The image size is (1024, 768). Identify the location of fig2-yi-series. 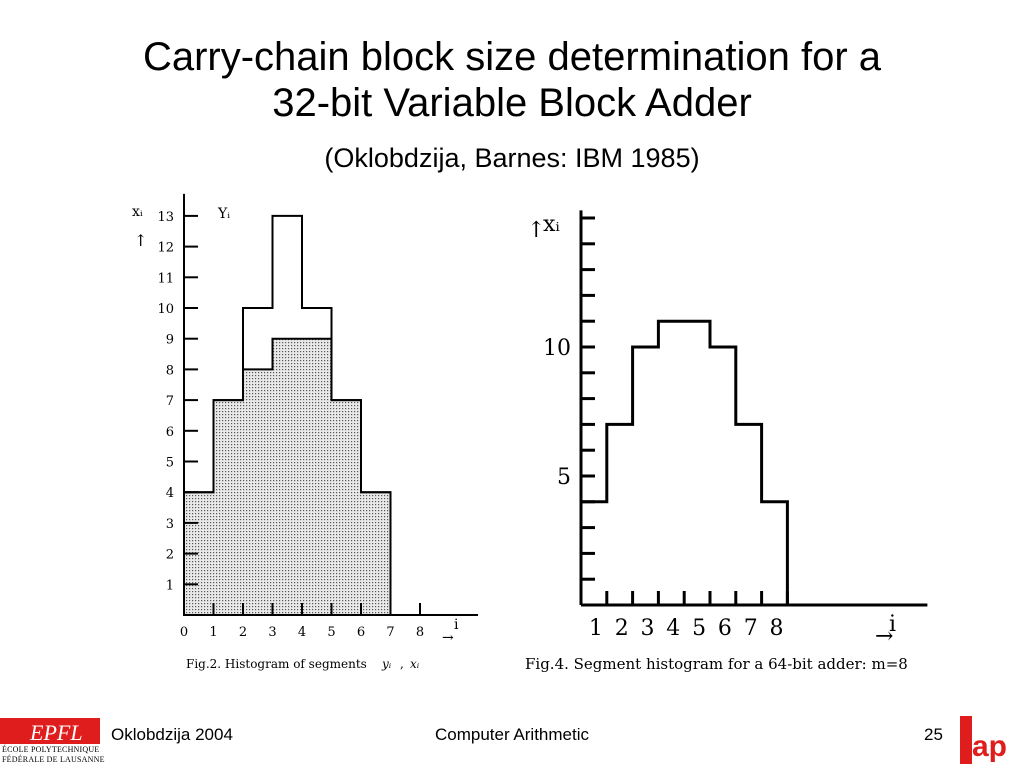
(287, 414).